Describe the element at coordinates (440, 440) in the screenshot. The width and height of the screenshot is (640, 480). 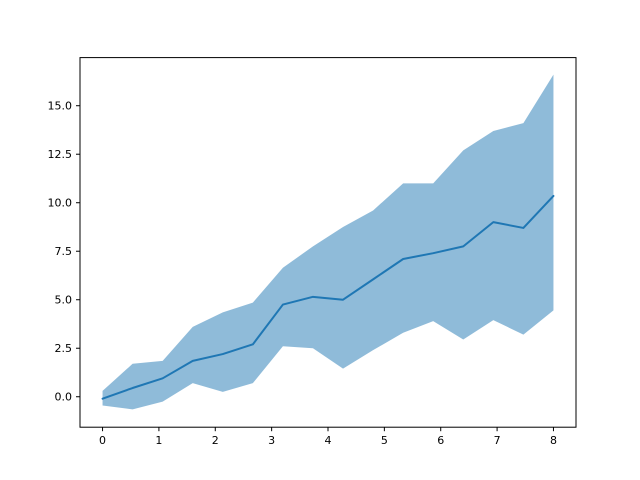
I see `x-tick-label: 6` at that location.